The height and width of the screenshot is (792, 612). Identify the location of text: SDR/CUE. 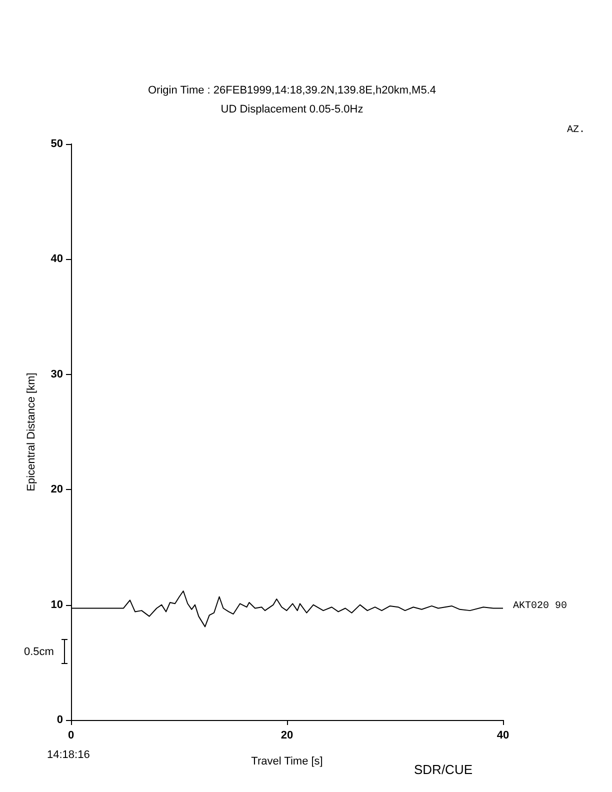
(443, 769).